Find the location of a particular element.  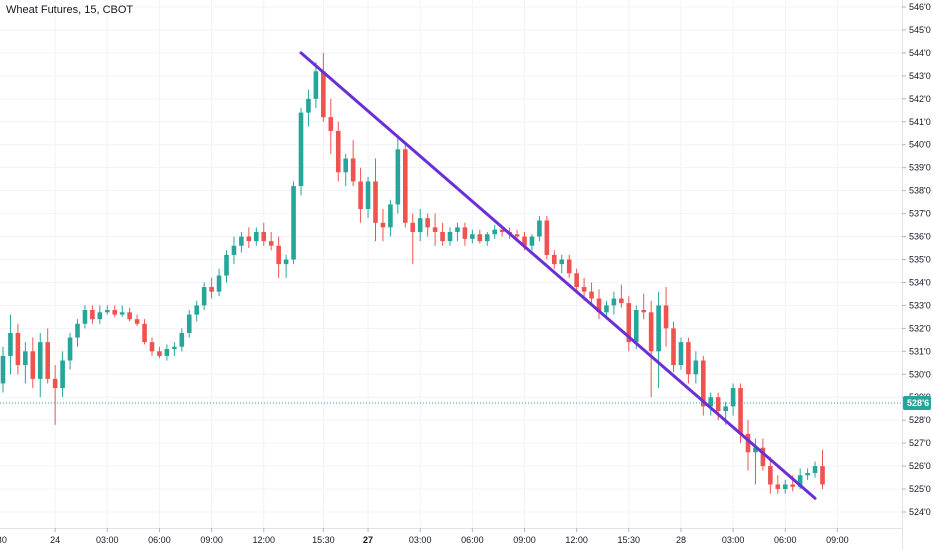

price-tick: 530'0 is located at coordinates (916, 374).